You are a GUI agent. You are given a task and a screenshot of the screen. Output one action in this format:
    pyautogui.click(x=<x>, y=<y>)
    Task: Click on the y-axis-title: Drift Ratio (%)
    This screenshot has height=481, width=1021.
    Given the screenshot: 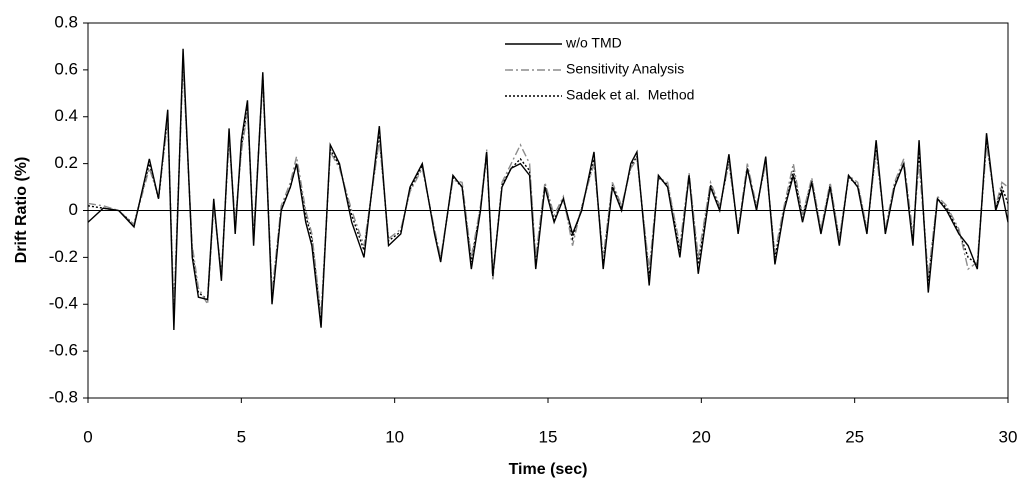 What is the action you would take?
    pyautogui.click(x=21, y=210)
    